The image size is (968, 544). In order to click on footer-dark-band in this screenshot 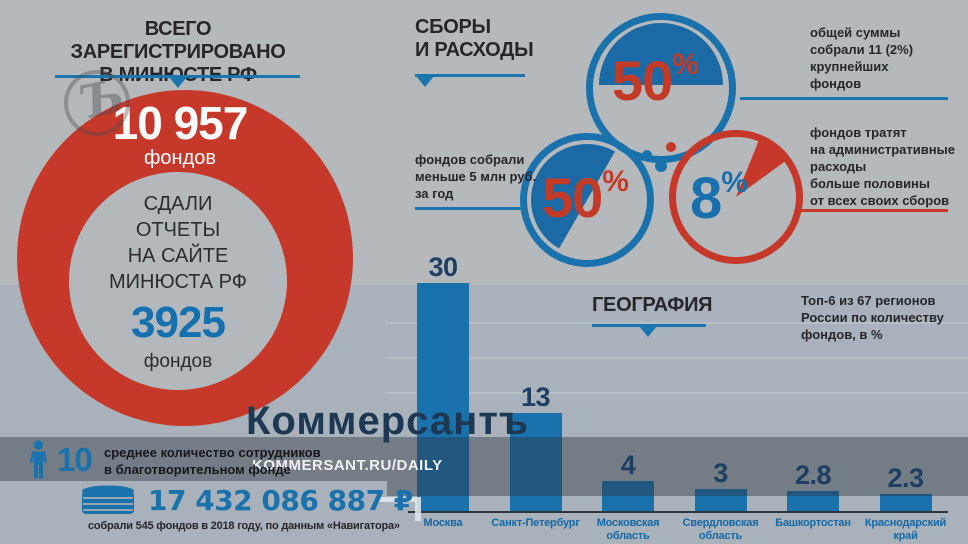, I will do `click(484, 459)`.